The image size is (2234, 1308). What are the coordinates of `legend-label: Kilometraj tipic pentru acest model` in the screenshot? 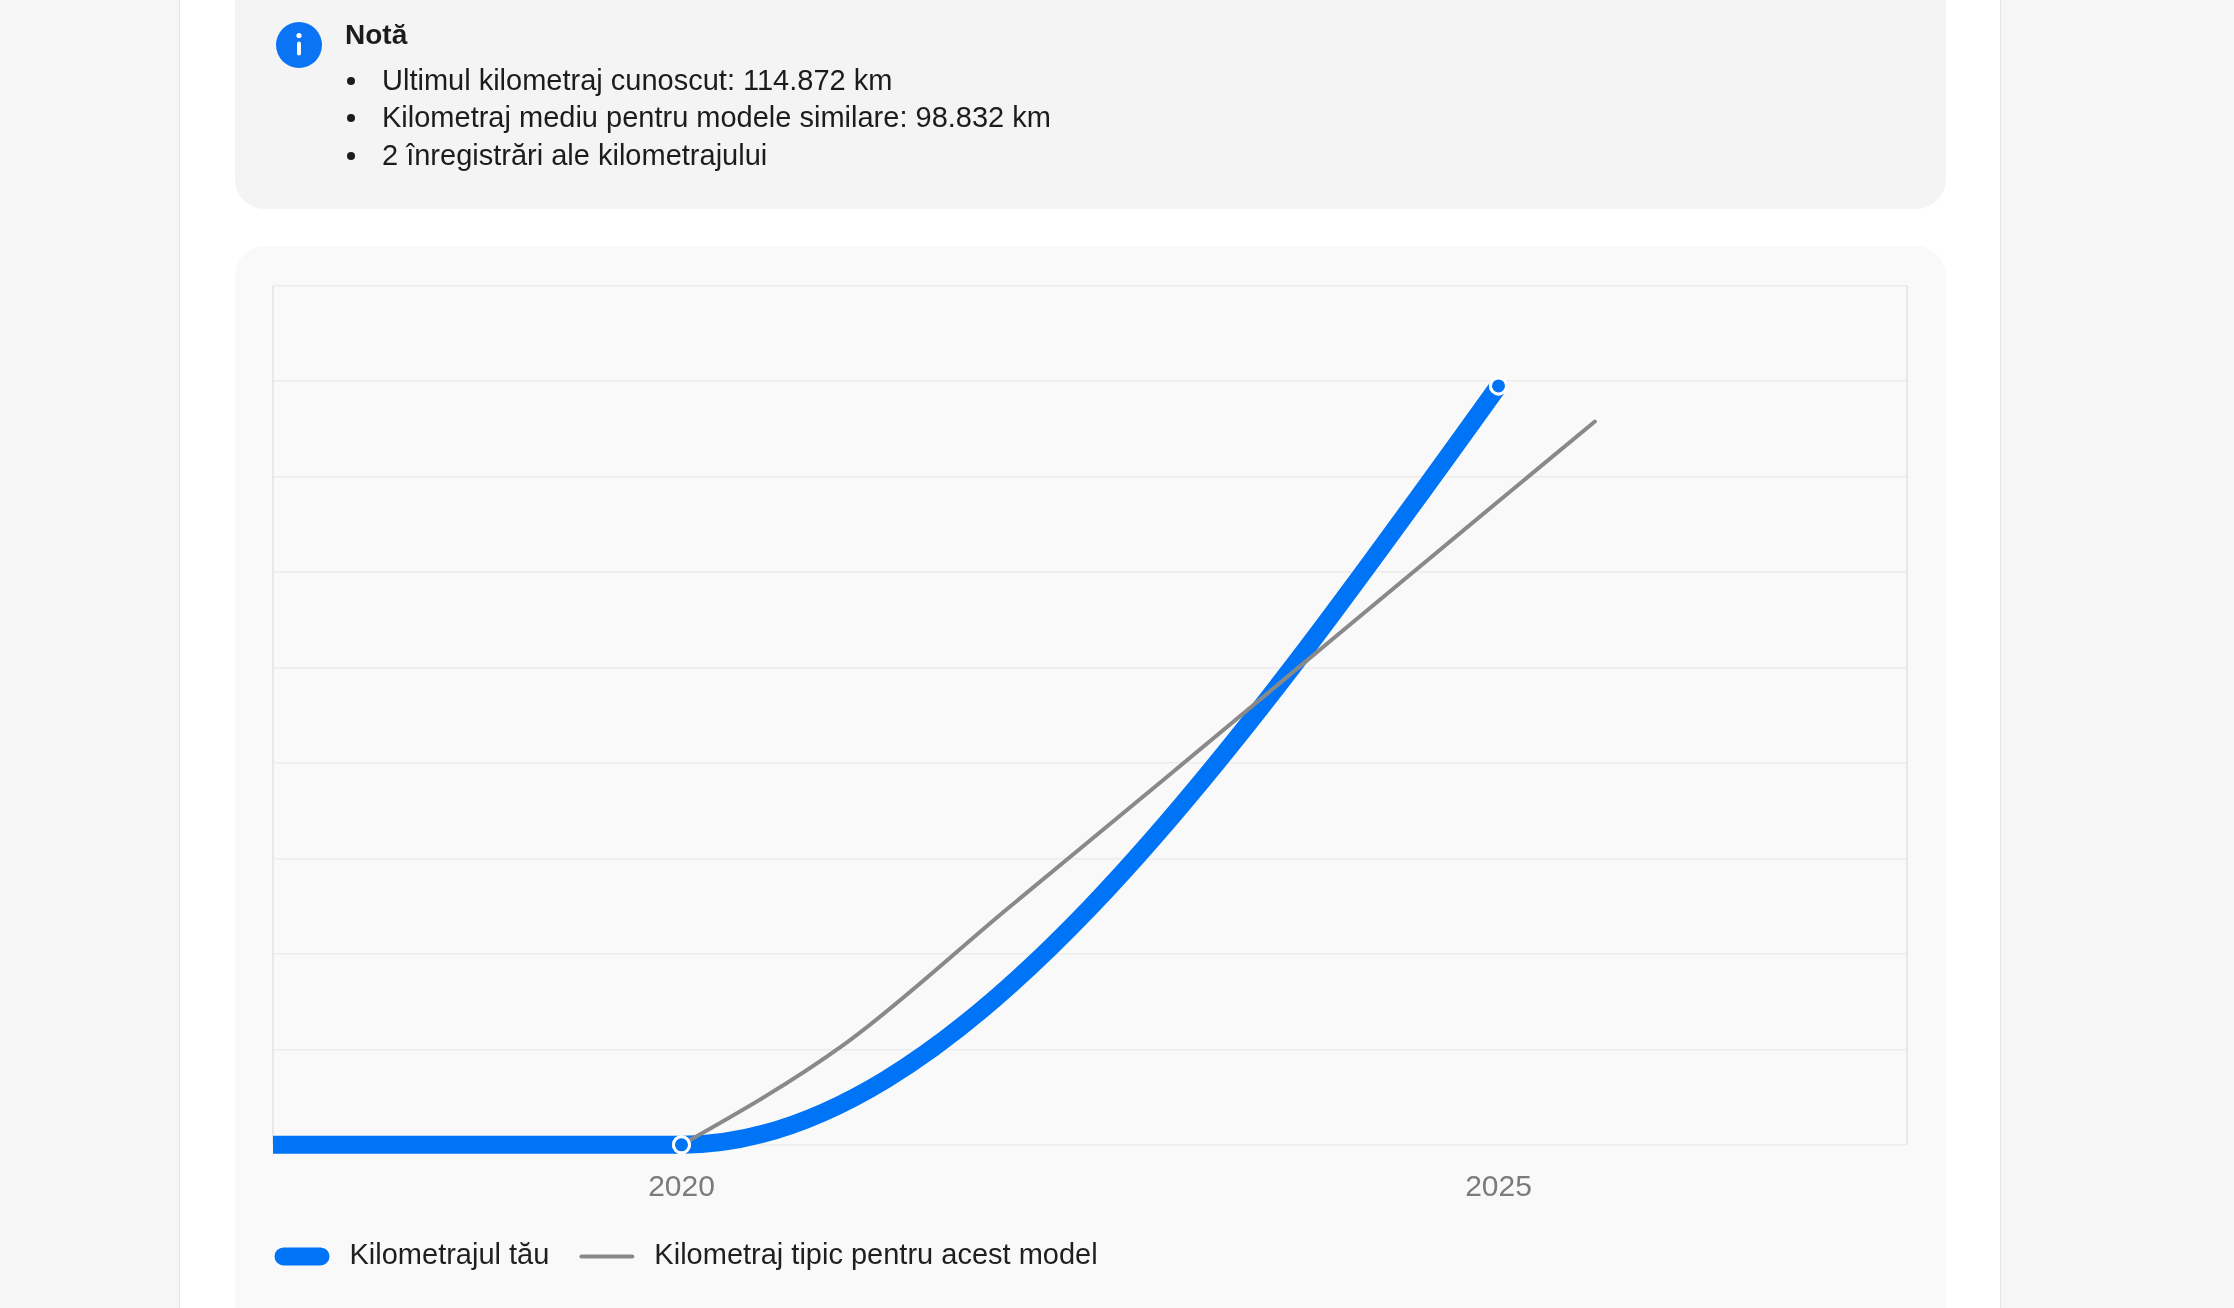 It's located at (876, 1254).